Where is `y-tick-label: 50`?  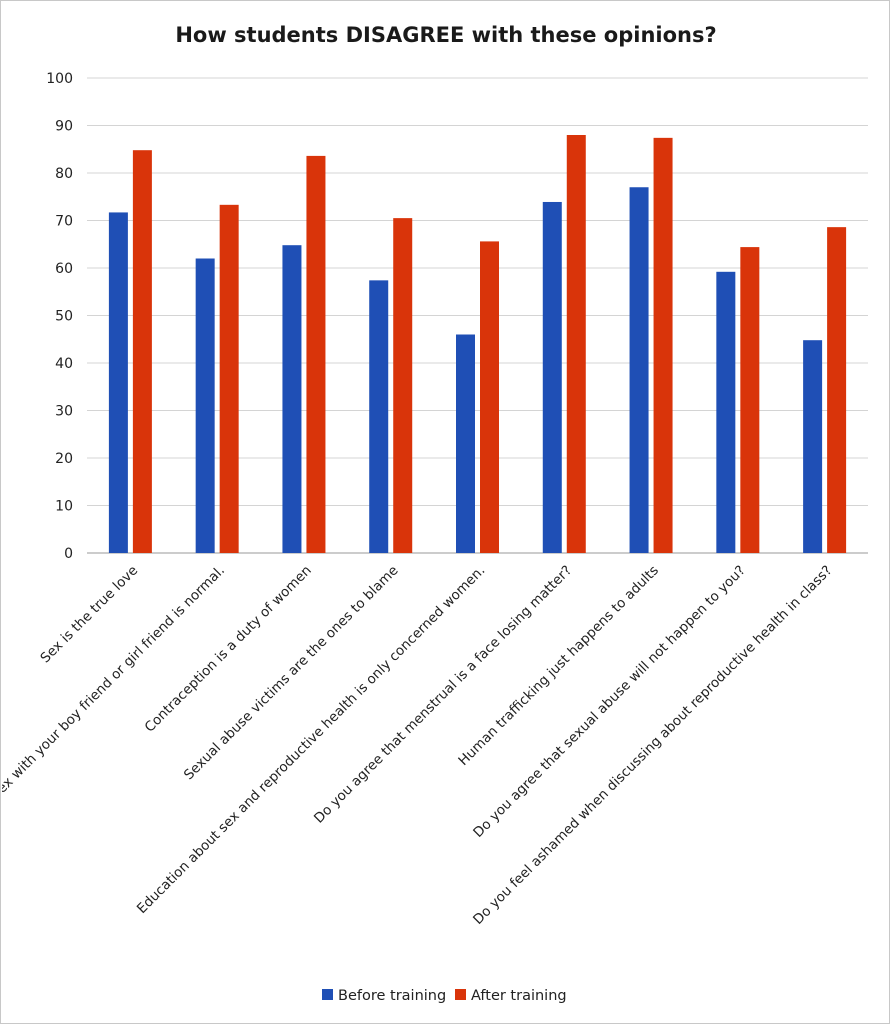
y-tick-label: 50 is located at coordinates (64, 317).